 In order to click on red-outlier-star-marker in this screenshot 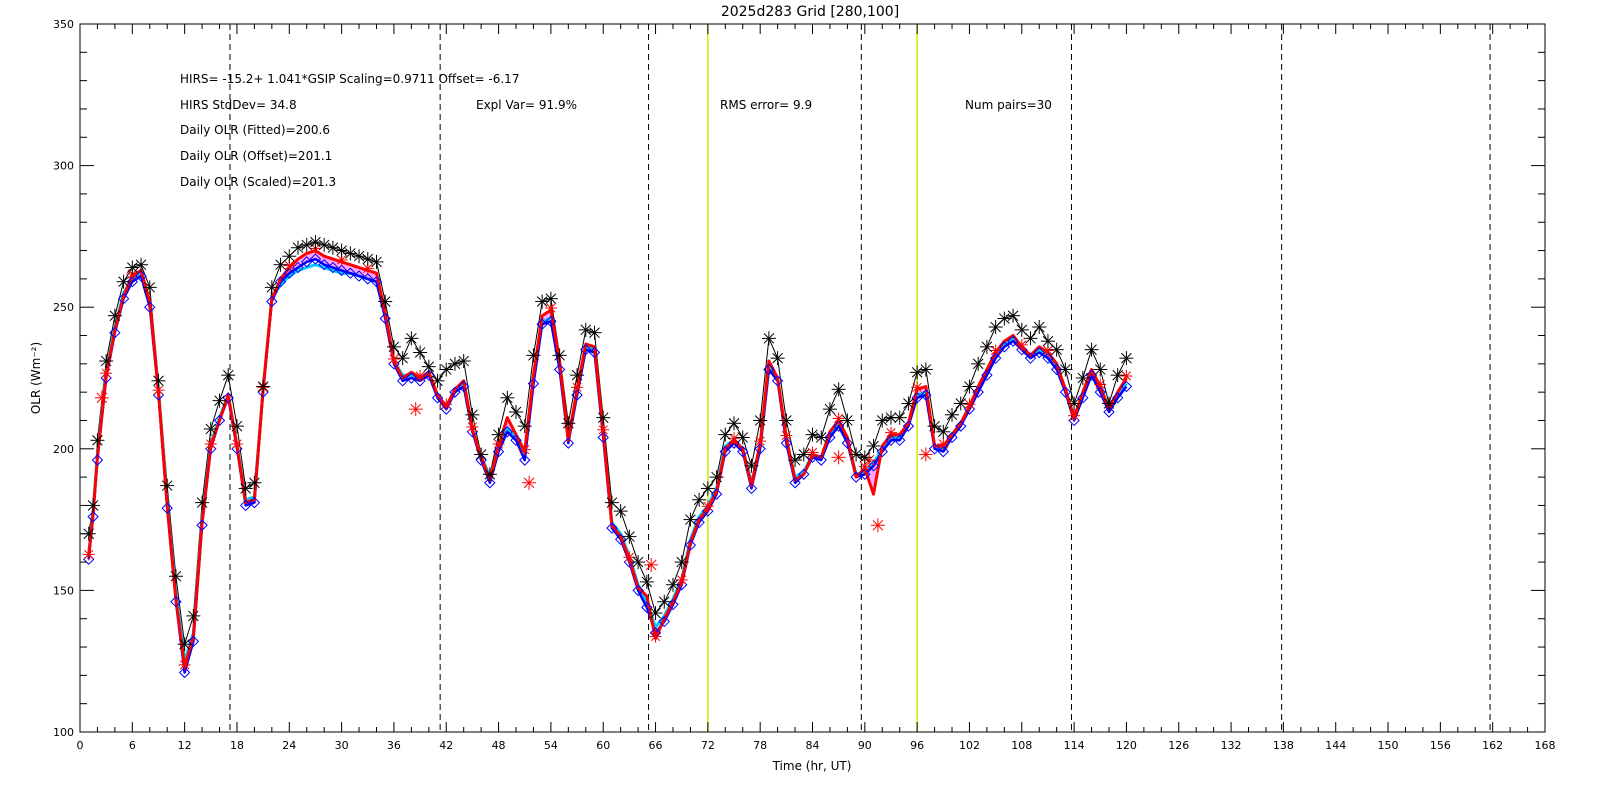, I will do `click(869, 460)`.